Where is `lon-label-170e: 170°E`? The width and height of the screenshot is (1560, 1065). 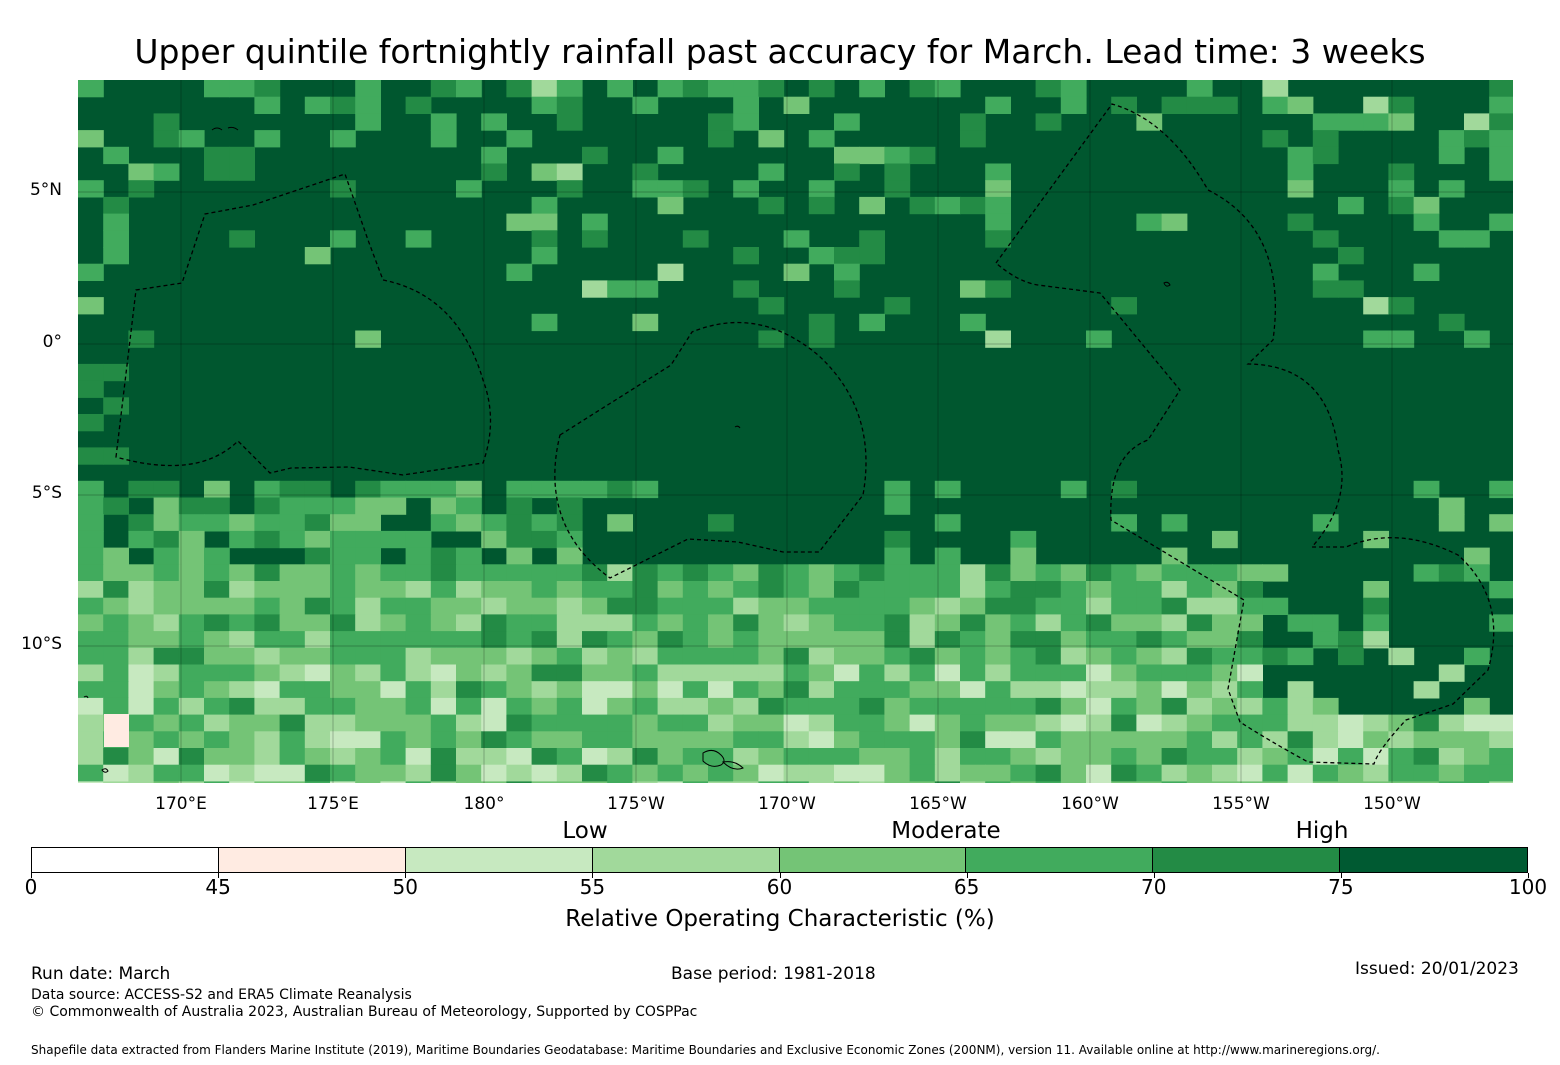 lon-label-170e: 170°E is located at coordinates (181, 804).